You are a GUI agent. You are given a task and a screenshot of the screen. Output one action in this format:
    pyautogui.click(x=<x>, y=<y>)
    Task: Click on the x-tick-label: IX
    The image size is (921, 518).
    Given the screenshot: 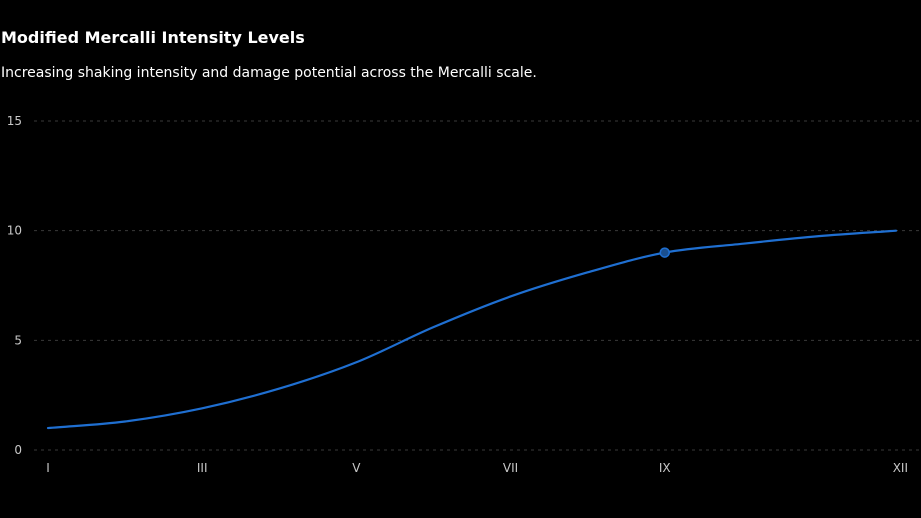 What is the action you would take?
    pyautogui.click(x=665, y=468)
    